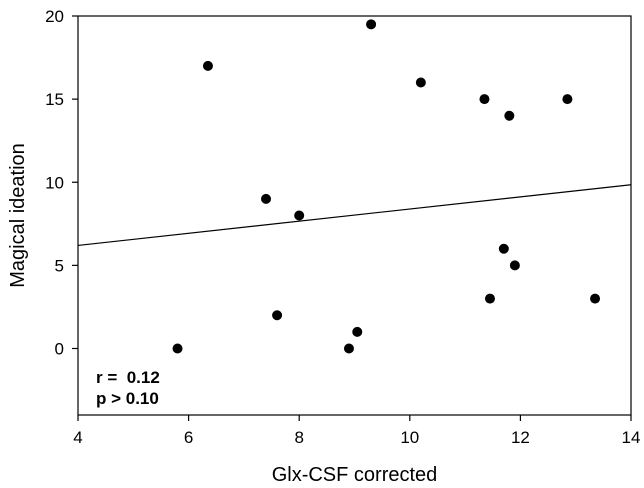 The image size is (644, 488). I want to click on correlation-r-label: r = 0.12, so click(128, 377).